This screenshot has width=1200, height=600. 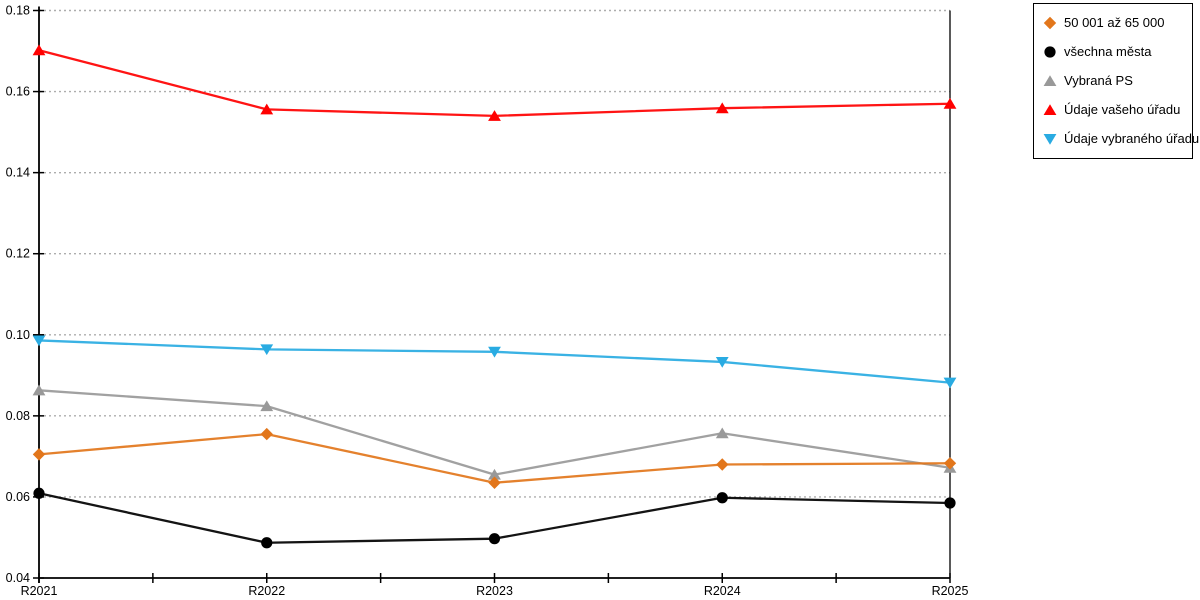 What do you see at coordinates (18, 497) in the screenshot?
I see `svg-text: 0.06` at bounding box center [18, 497].